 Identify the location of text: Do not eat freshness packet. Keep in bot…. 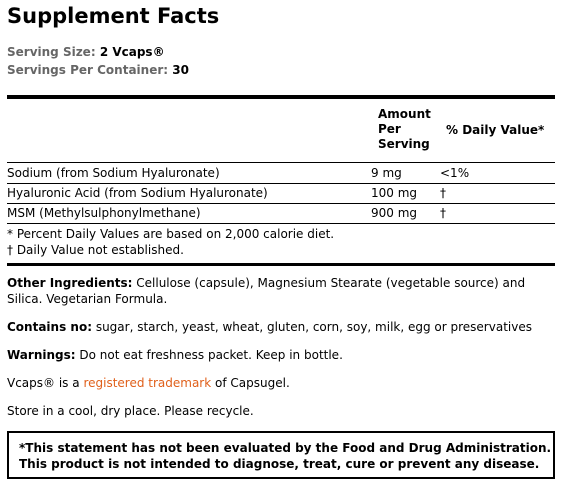
(211, 355).